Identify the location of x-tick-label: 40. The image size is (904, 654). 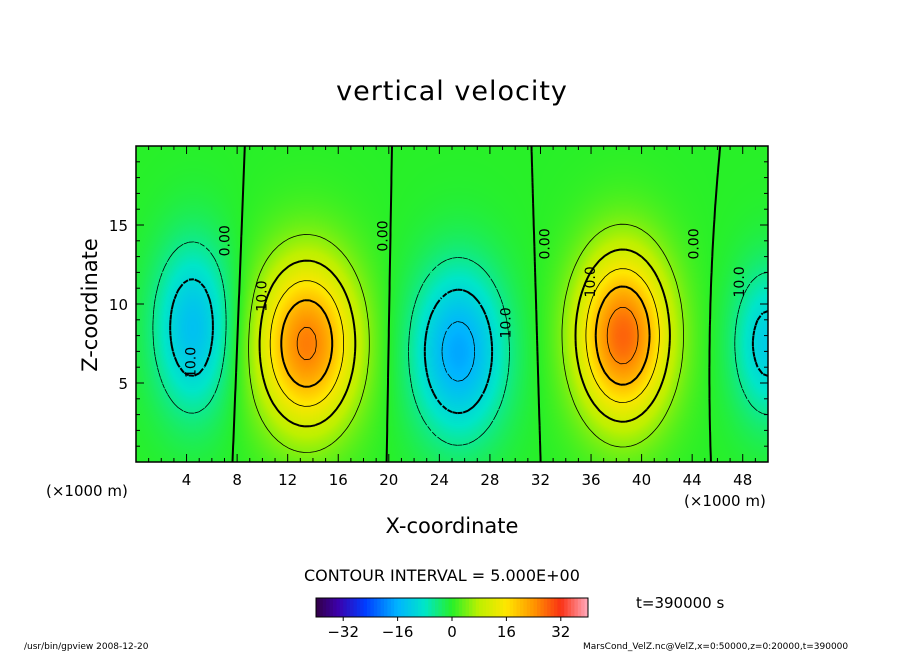
(641, 480).